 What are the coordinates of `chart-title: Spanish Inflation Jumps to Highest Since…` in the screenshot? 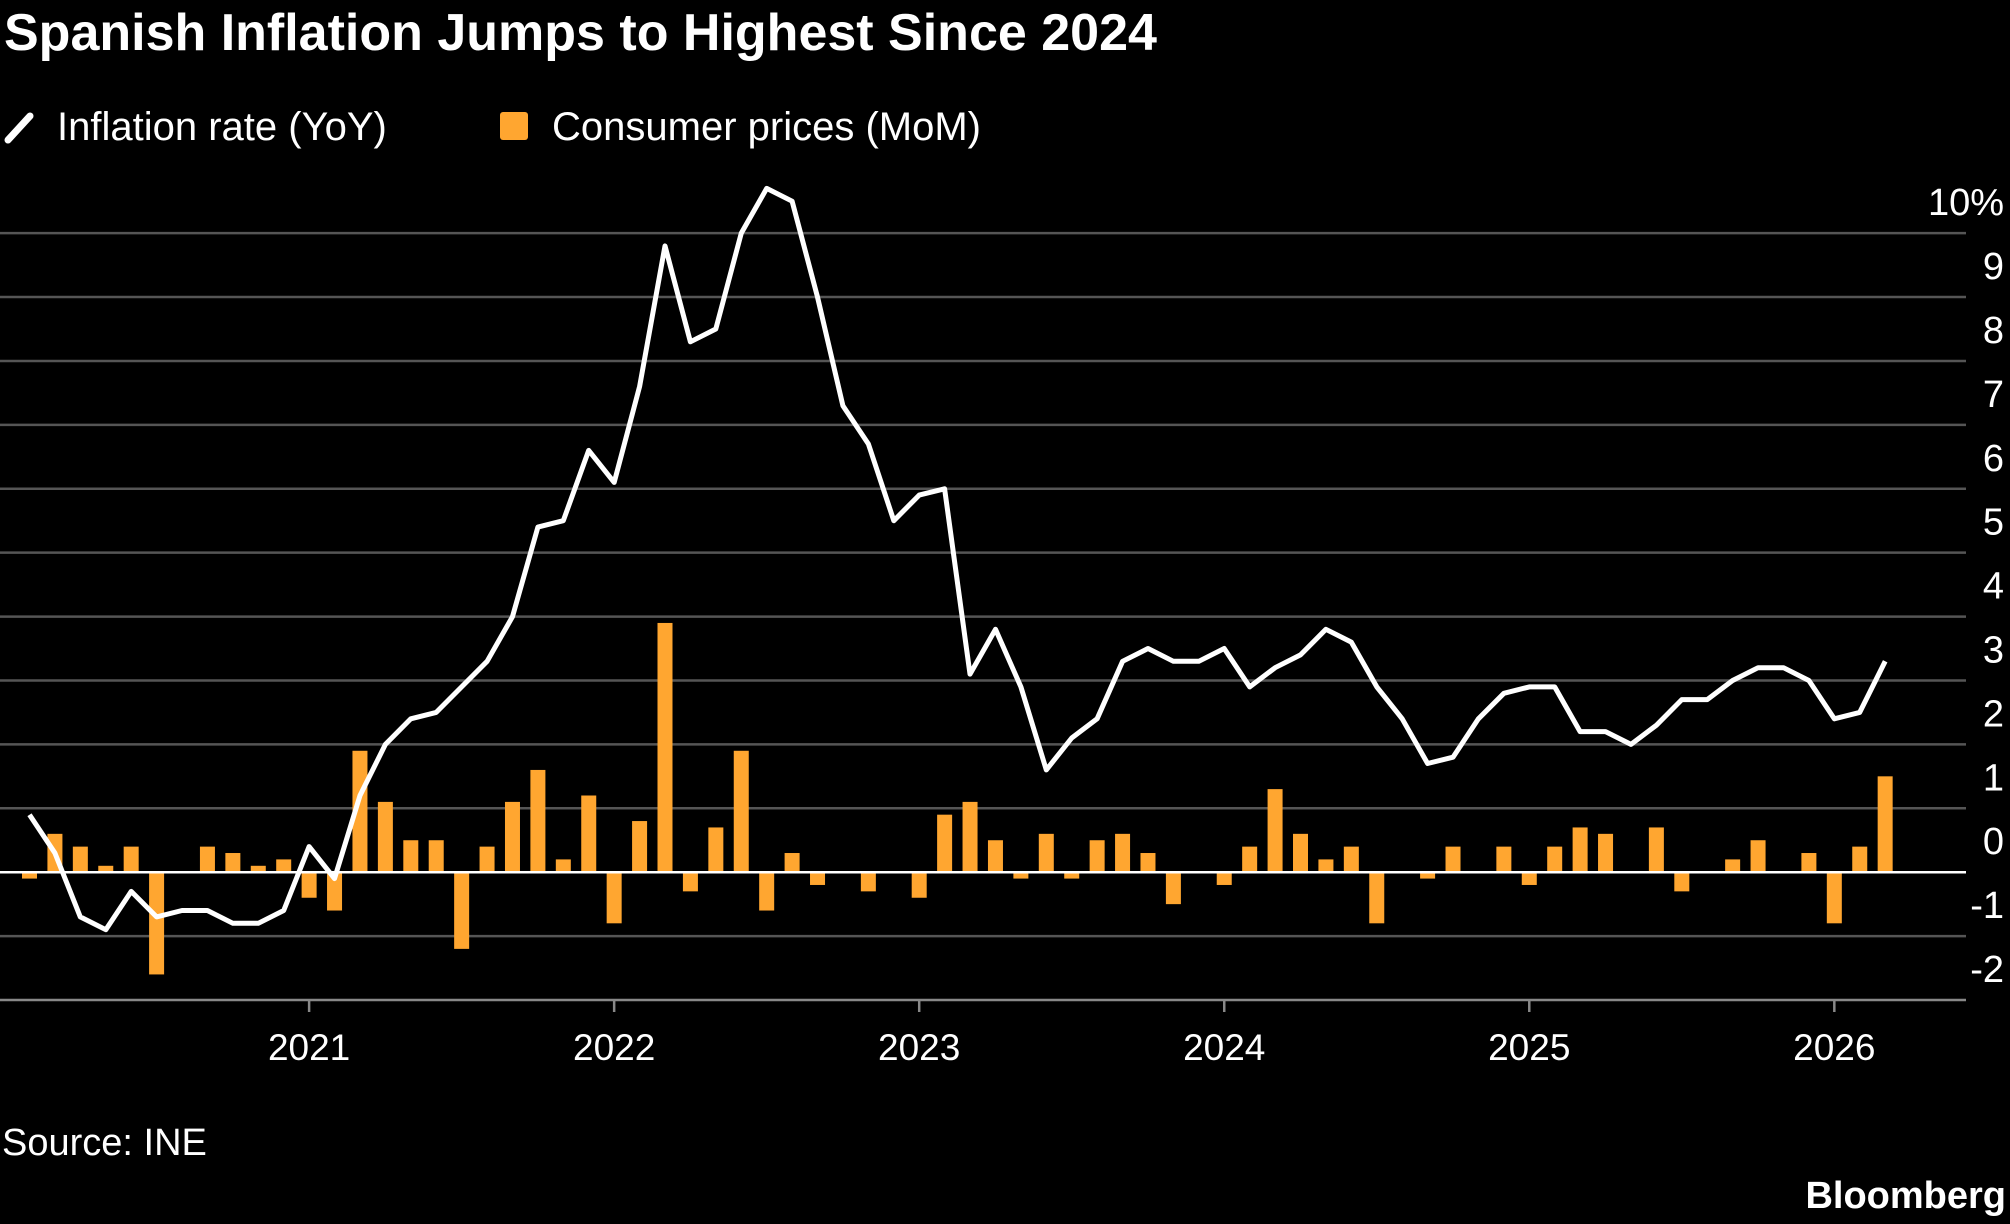 It's located at (580, 33).